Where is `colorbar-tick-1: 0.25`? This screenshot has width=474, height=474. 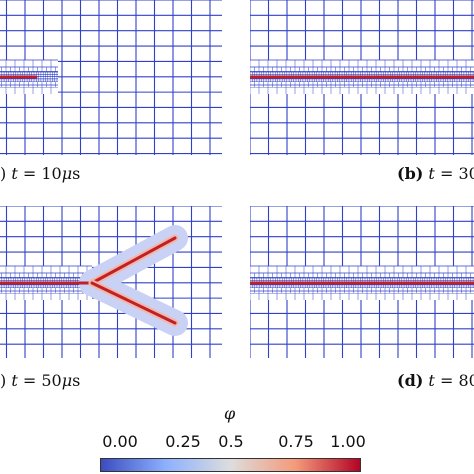
colorbar-tick-1: 0.25 is located at coordinates (183, 441).